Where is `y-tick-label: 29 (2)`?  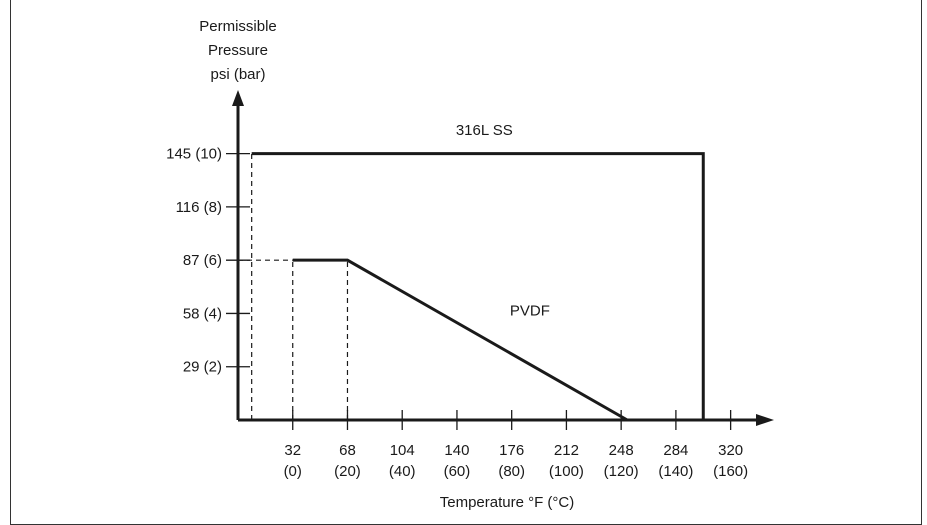 y-tick-label: 29 (2) is located at coordinates (202, 367).